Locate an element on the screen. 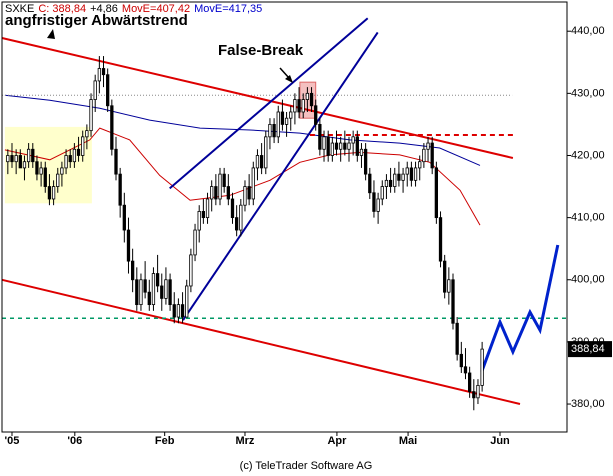  price-label: 388,84 is located at coordinates (588, 349).